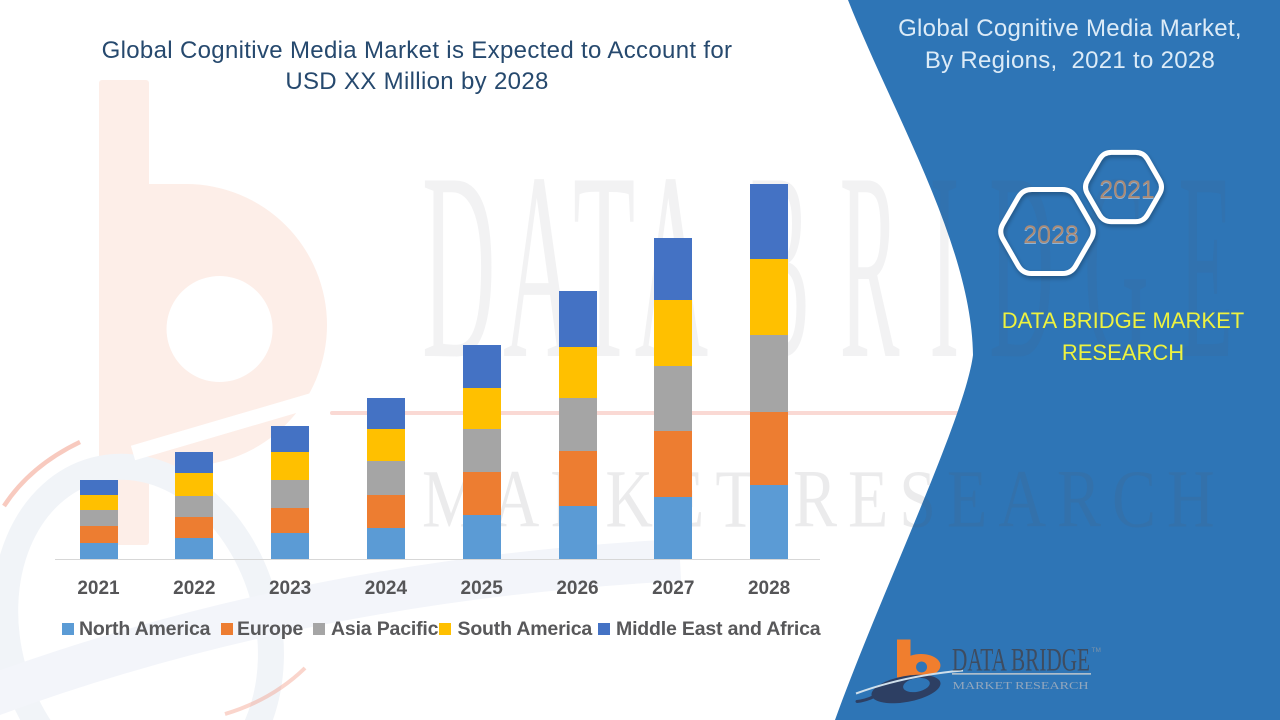 This screenshot has height=720, width=1280. I want to click on svg-text: MARKET RESEARCH, so click(1021, 686).